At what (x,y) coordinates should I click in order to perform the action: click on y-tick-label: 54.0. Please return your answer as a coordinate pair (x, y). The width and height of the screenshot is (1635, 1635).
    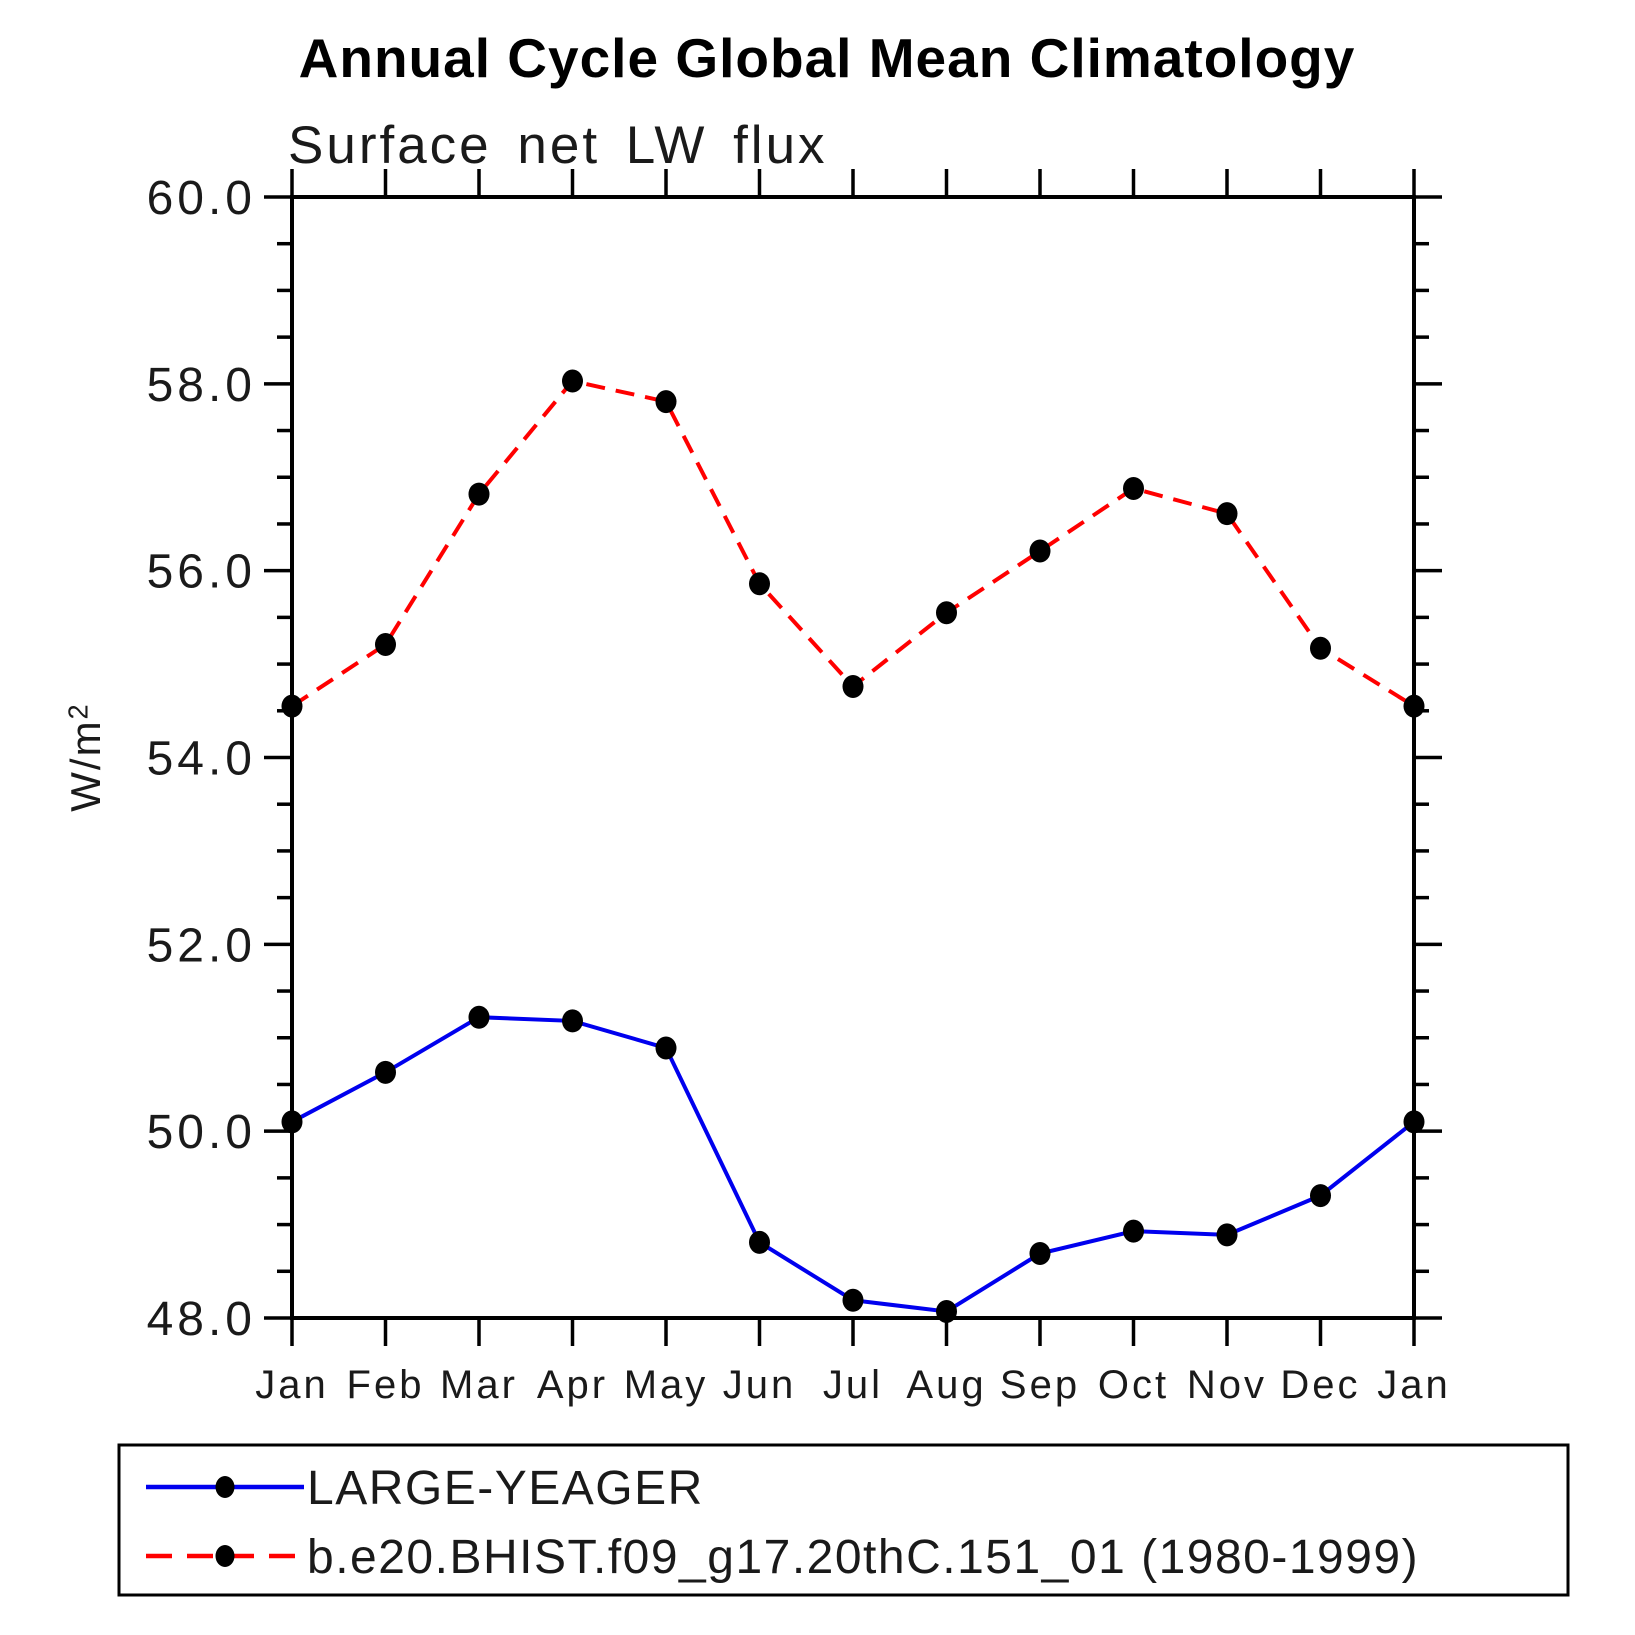
    Looking at the image, I should click on (201, 759).